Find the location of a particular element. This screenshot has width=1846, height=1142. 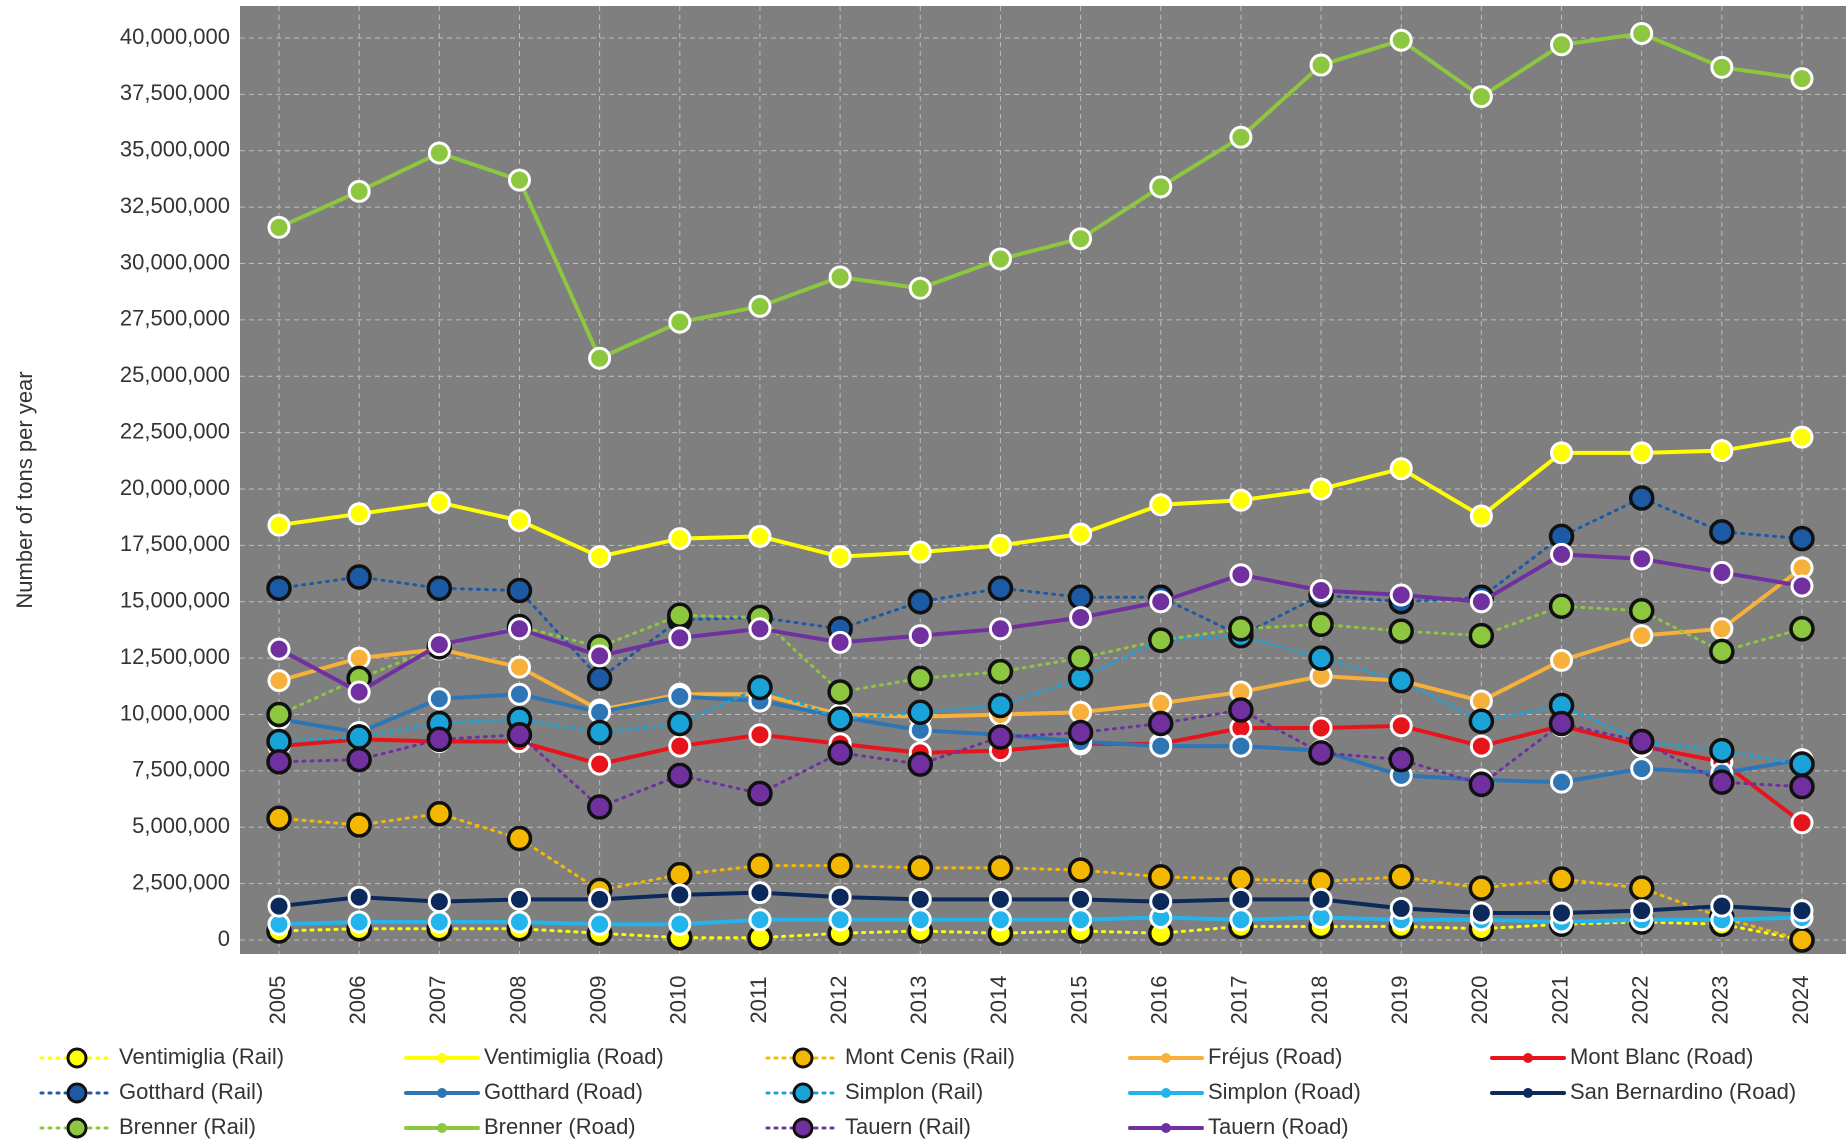

y-tick-label: 25,000,000 is located at coordinates (175, 374).